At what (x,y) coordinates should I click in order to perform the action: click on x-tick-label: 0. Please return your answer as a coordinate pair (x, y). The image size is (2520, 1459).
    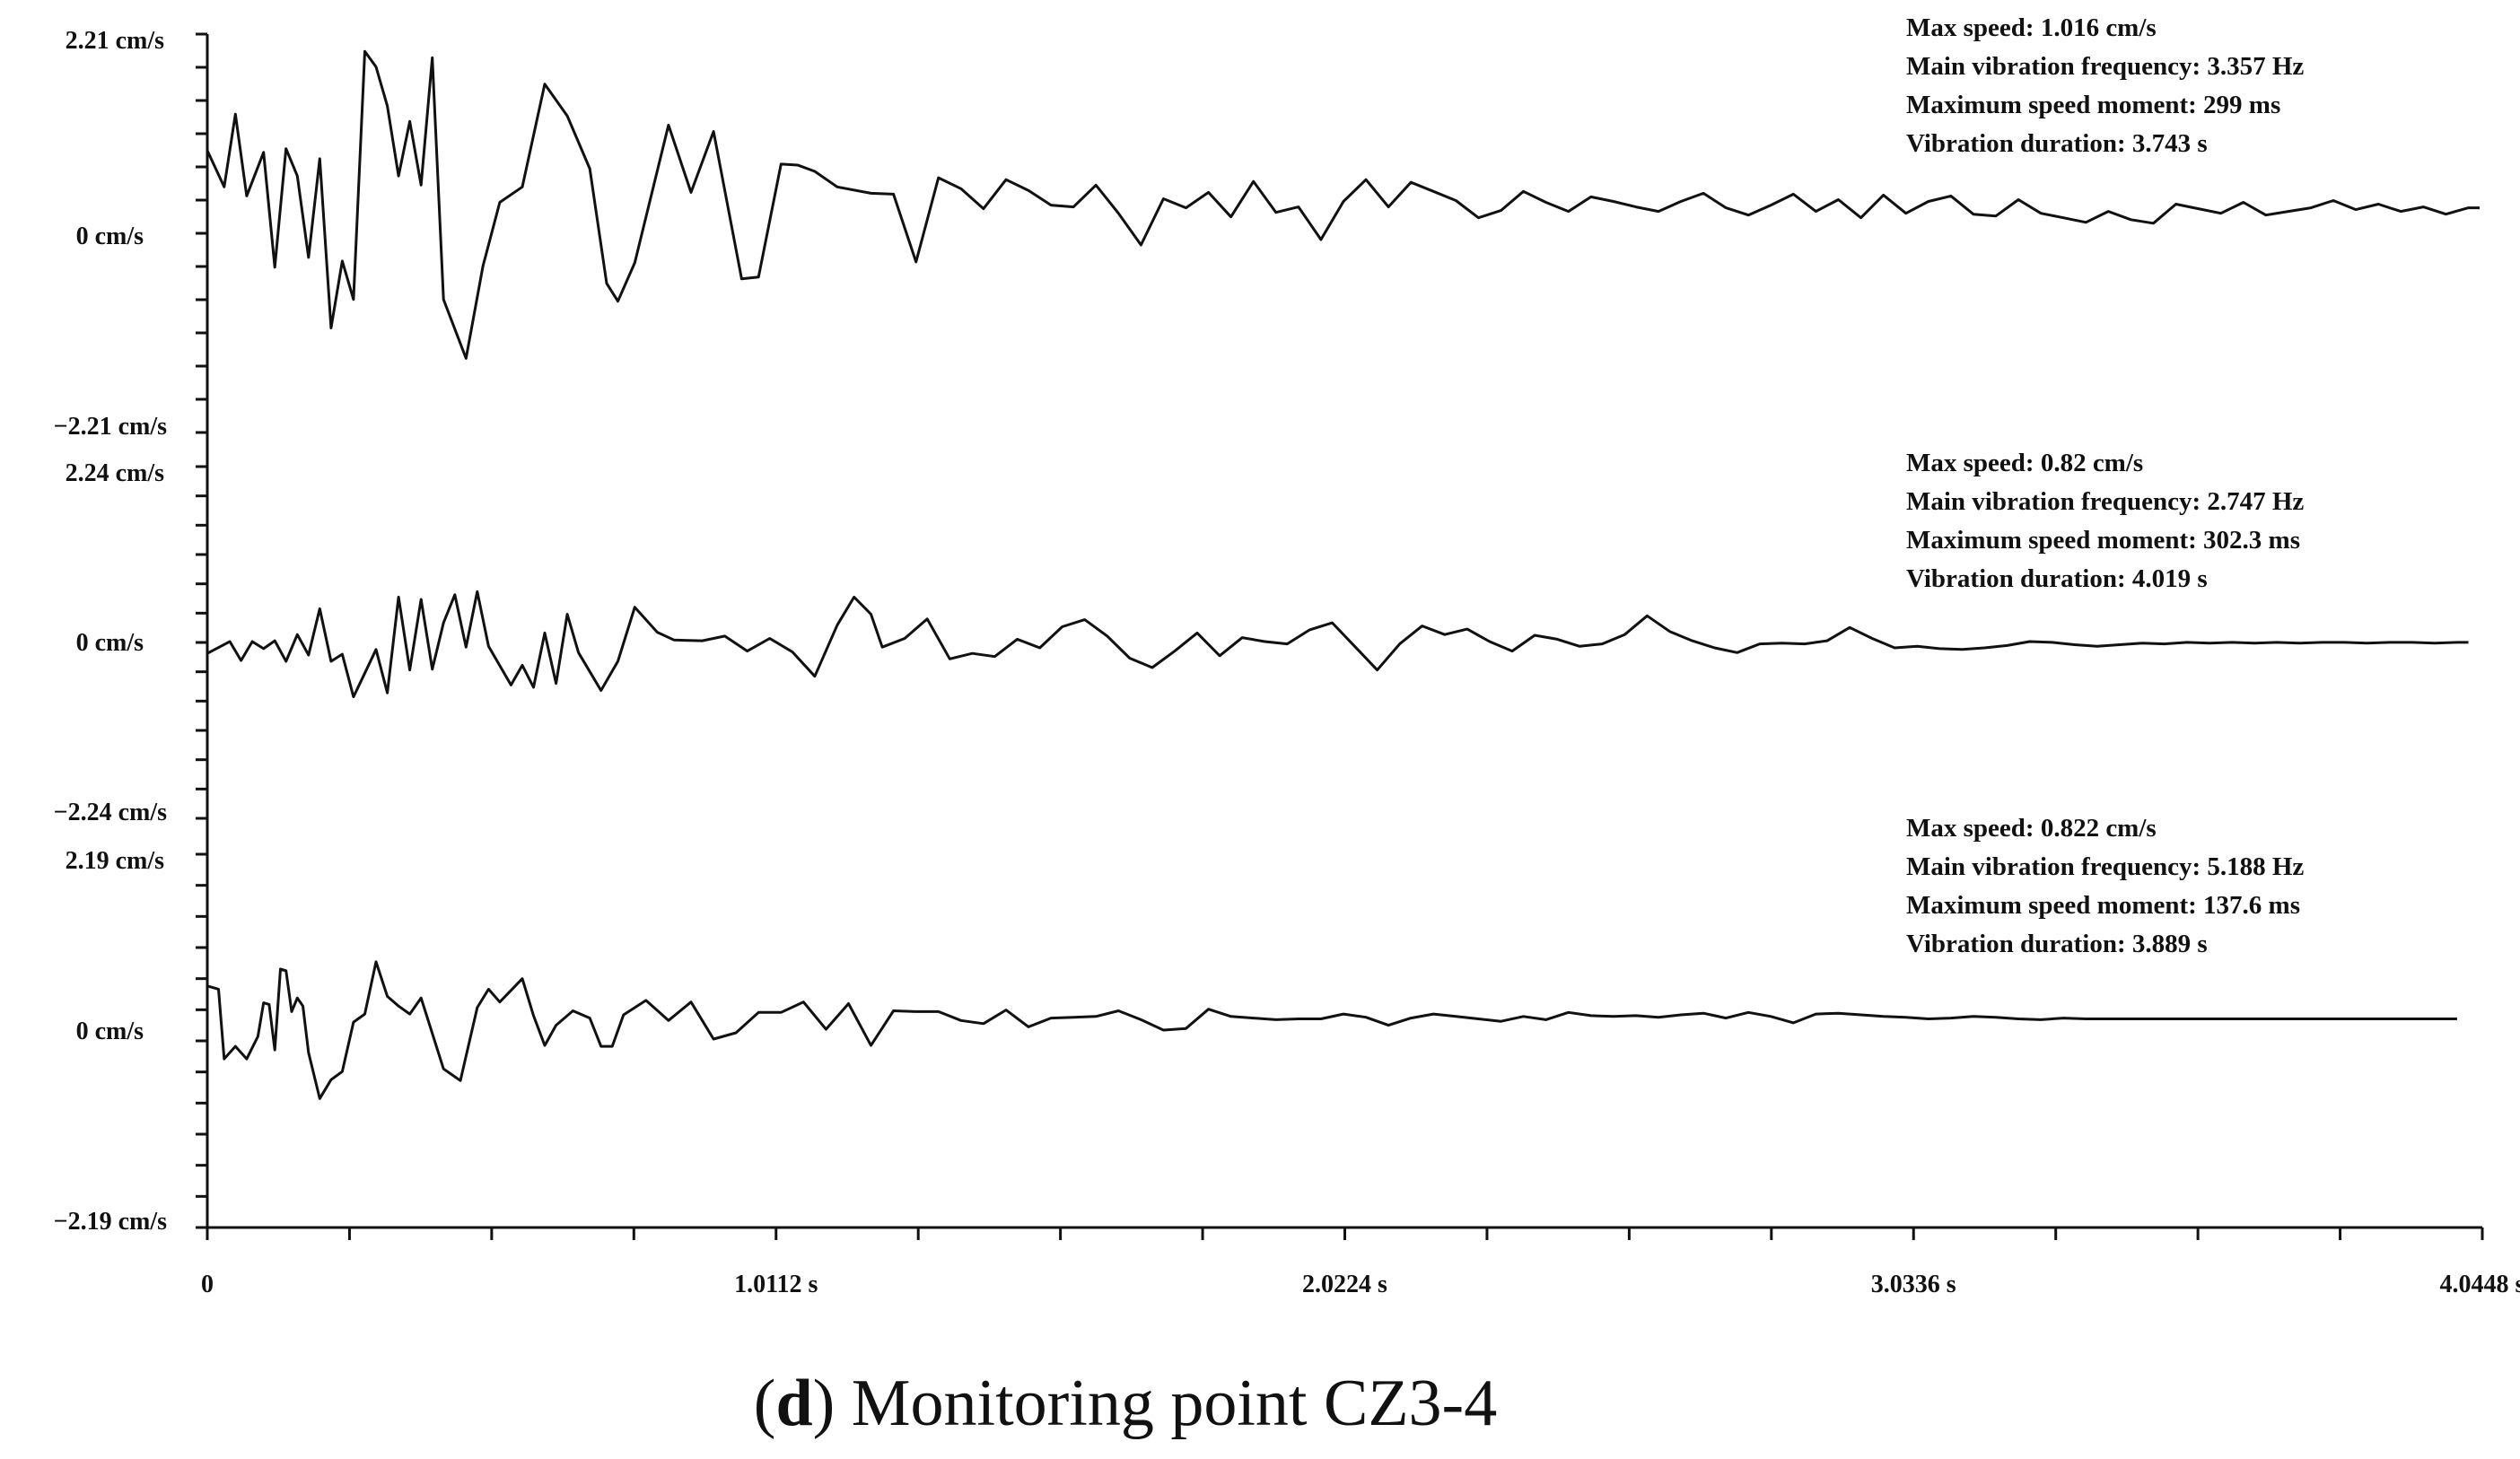
    Looking at the image, I should click on (208, 1284).